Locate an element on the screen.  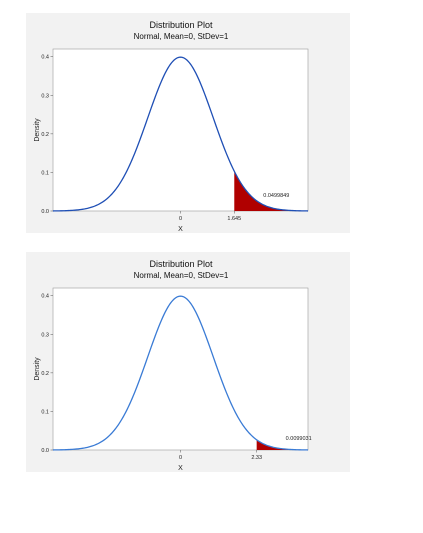
shaded-area-label: 0.0099031 is located at coordinates (299, 439).